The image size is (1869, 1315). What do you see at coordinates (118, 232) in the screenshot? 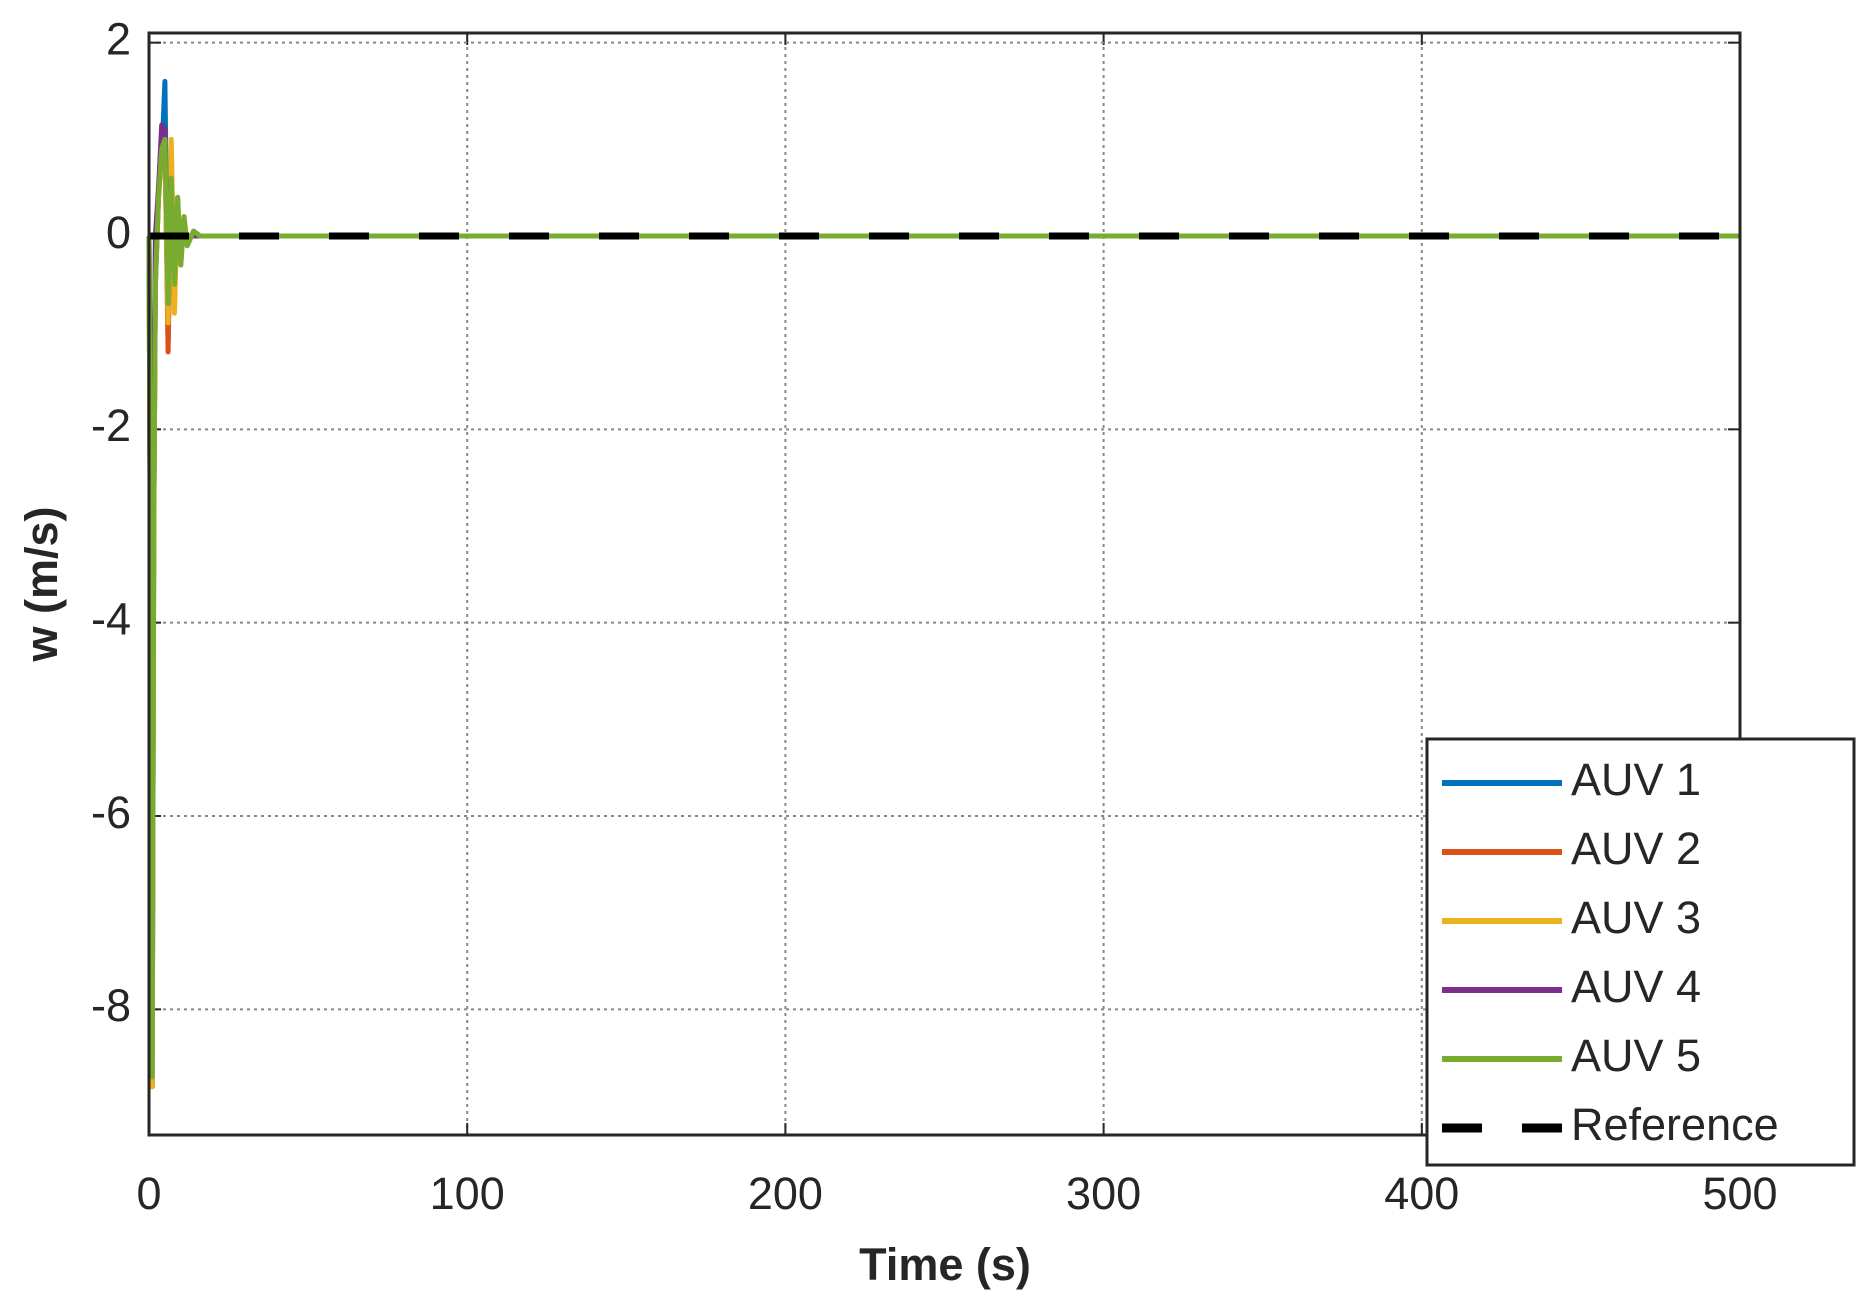
I see `y-tick-label: 0` at bounding box center [118, 232].